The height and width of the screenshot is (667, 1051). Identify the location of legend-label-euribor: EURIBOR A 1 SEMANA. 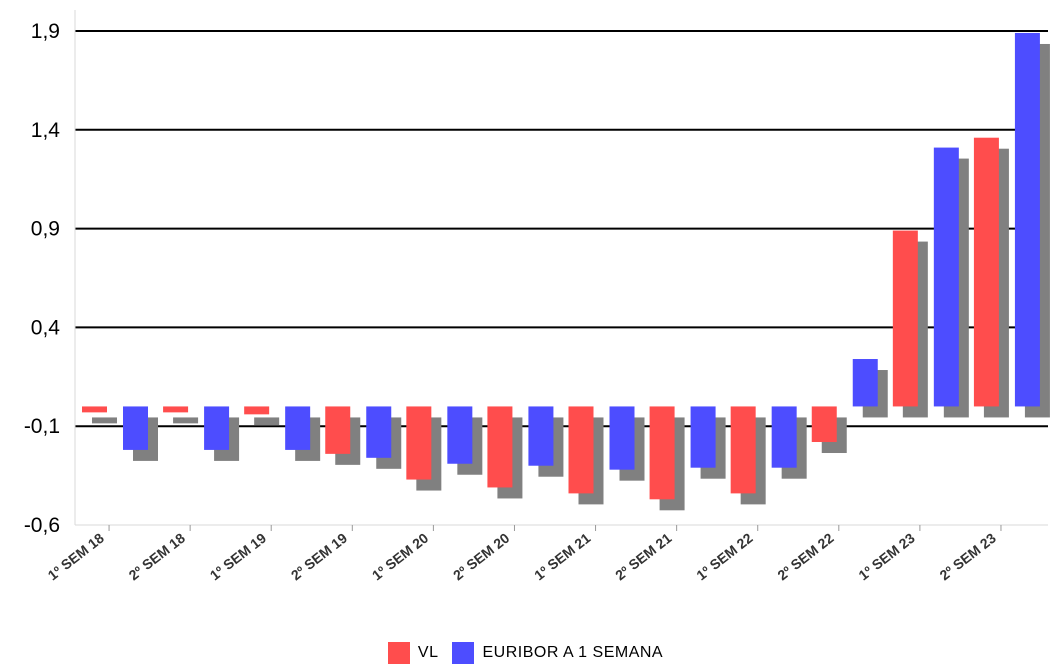
(573, 652).